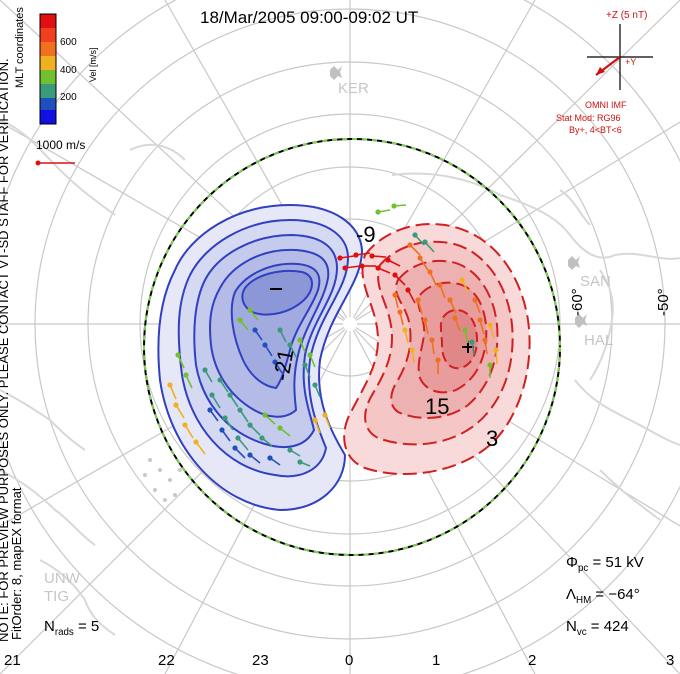 This screenshot has height=674, width=680. What do you see at coordinates (670, 660) in the screenshot?
I see `mlt-tick-label: 3` at bounding box center [670, 660].